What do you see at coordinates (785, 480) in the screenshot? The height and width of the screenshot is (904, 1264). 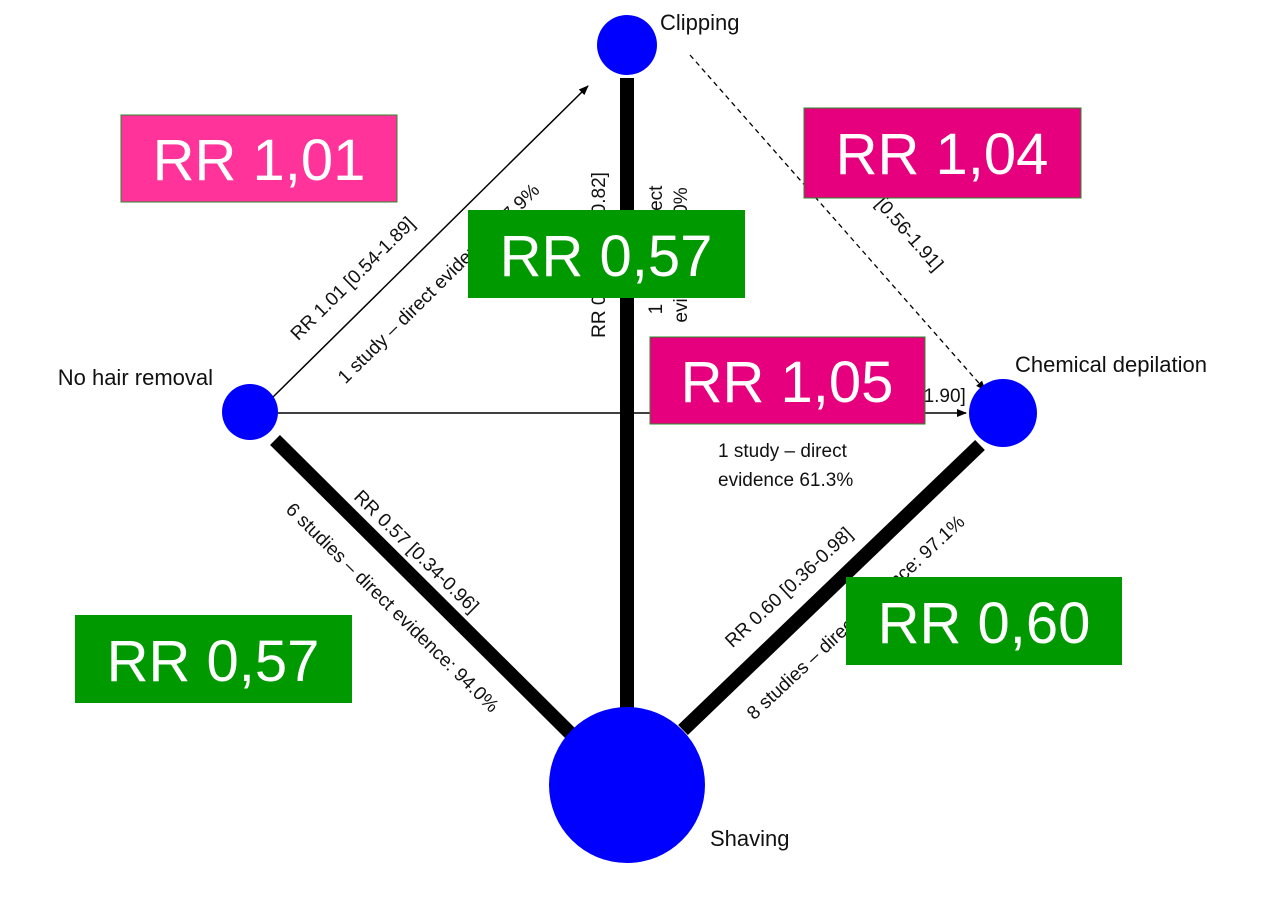 I see `edge-label: evidence 61.3%` at bounding box center [785, 480].